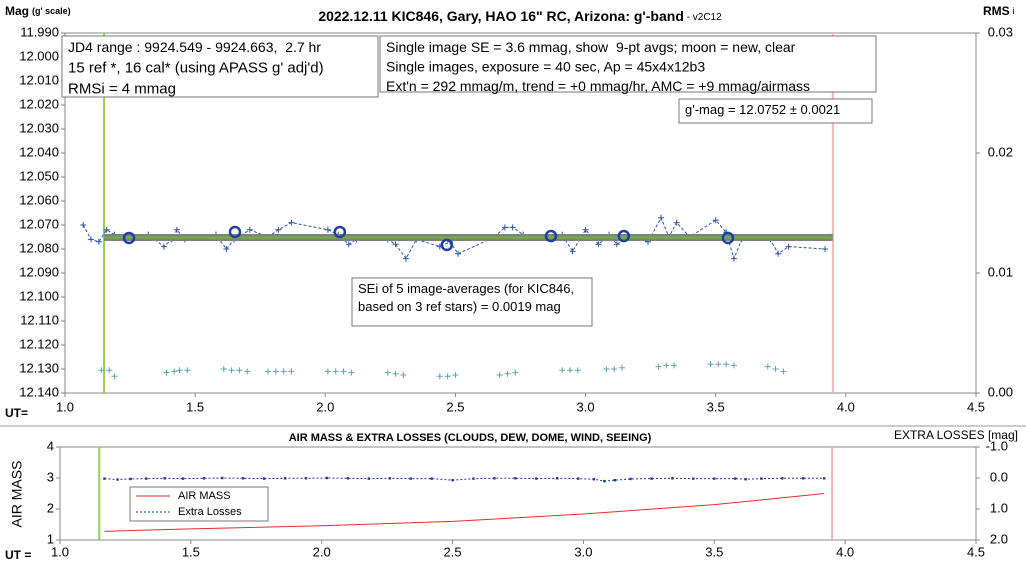  I want to click on legend-label: Extra Losses, so click(210, 512).